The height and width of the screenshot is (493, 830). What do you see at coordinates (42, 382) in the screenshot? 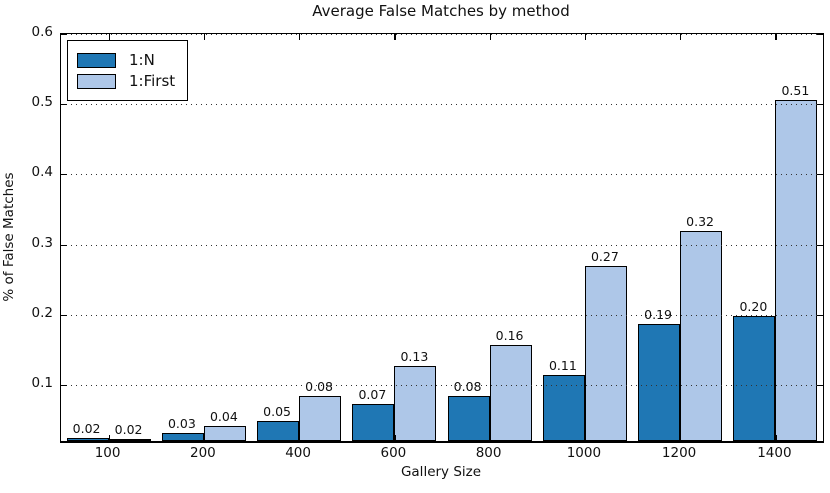
I see `y-tick-label: 0.1` at bounding box center [42, 382].